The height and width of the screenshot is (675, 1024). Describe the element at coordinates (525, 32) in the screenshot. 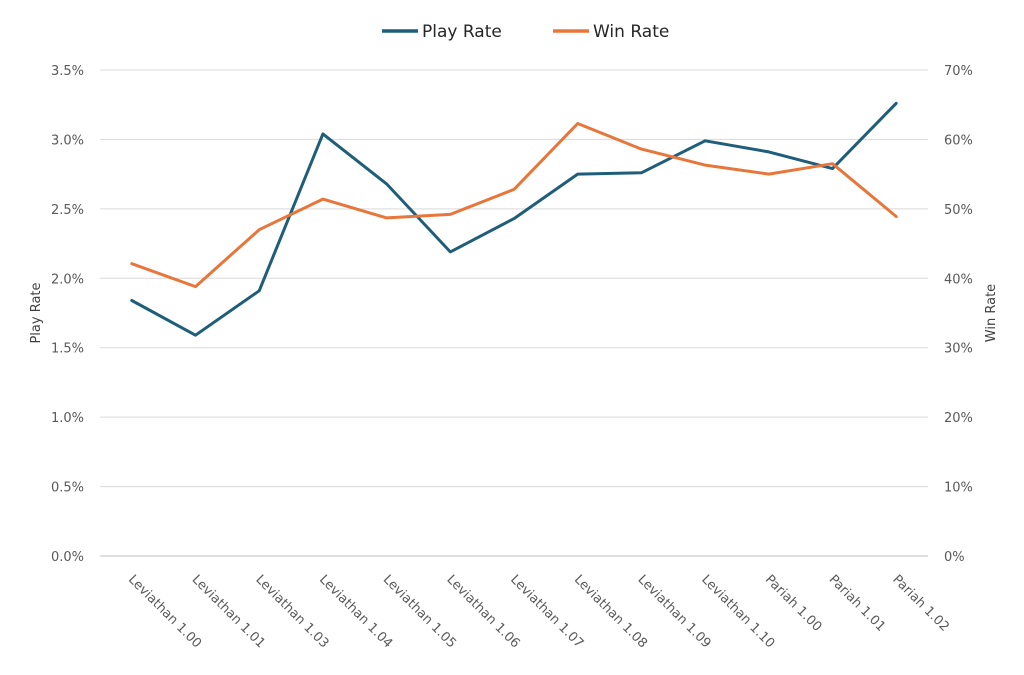

I see `legend: Play Rate Win Rate` at that location.